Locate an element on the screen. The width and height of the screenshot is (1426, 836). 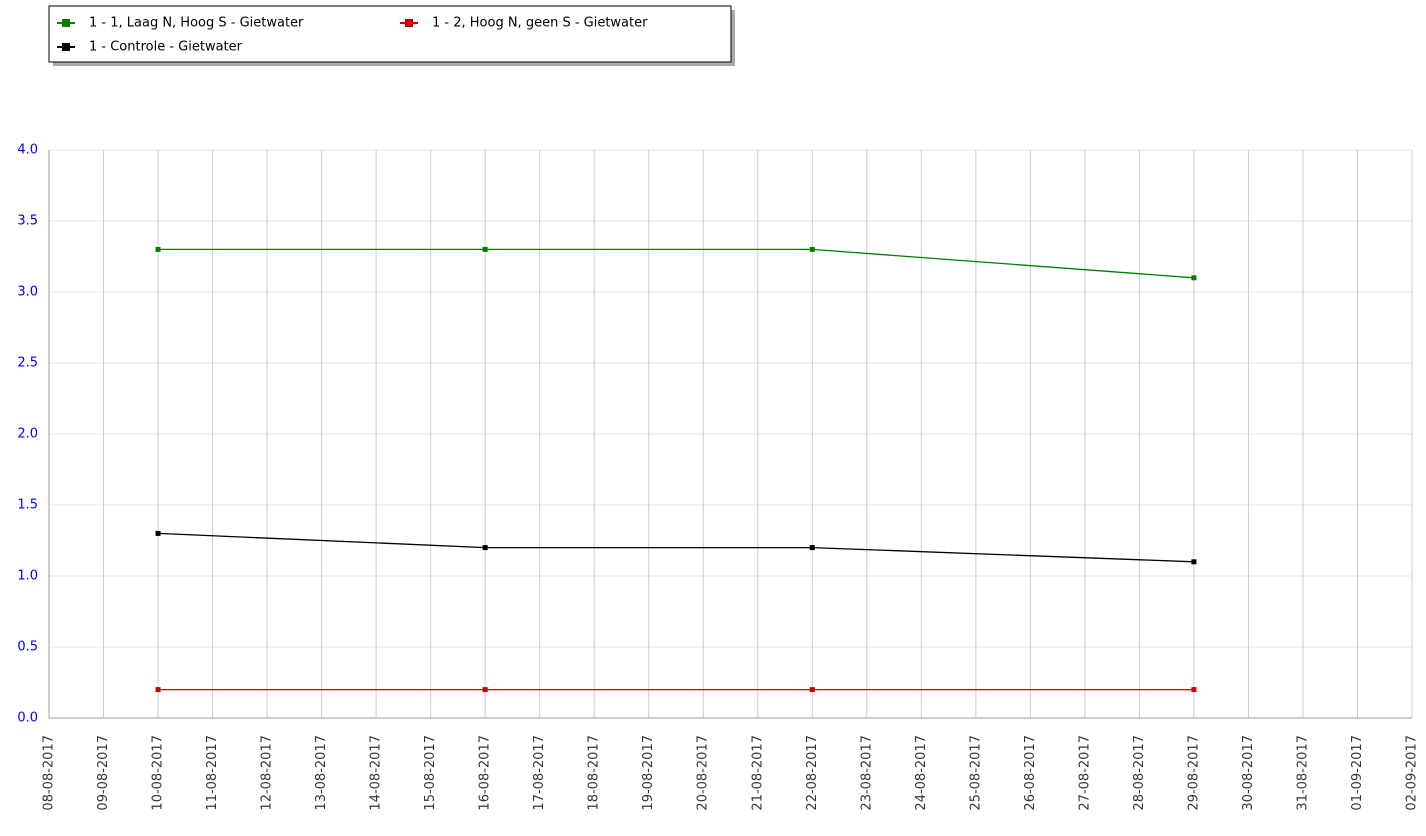
x-tick-label: 19-08-2017 is located at coordinates (648, 773).